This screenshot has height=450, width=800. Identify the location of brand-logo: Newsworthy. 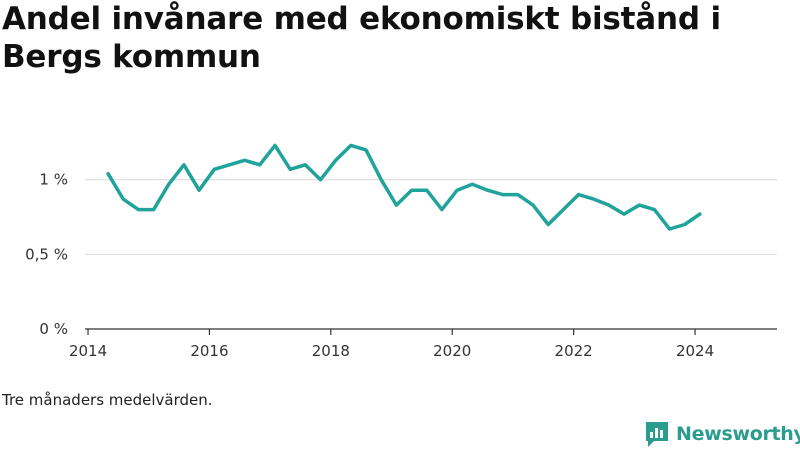
(722, 434).